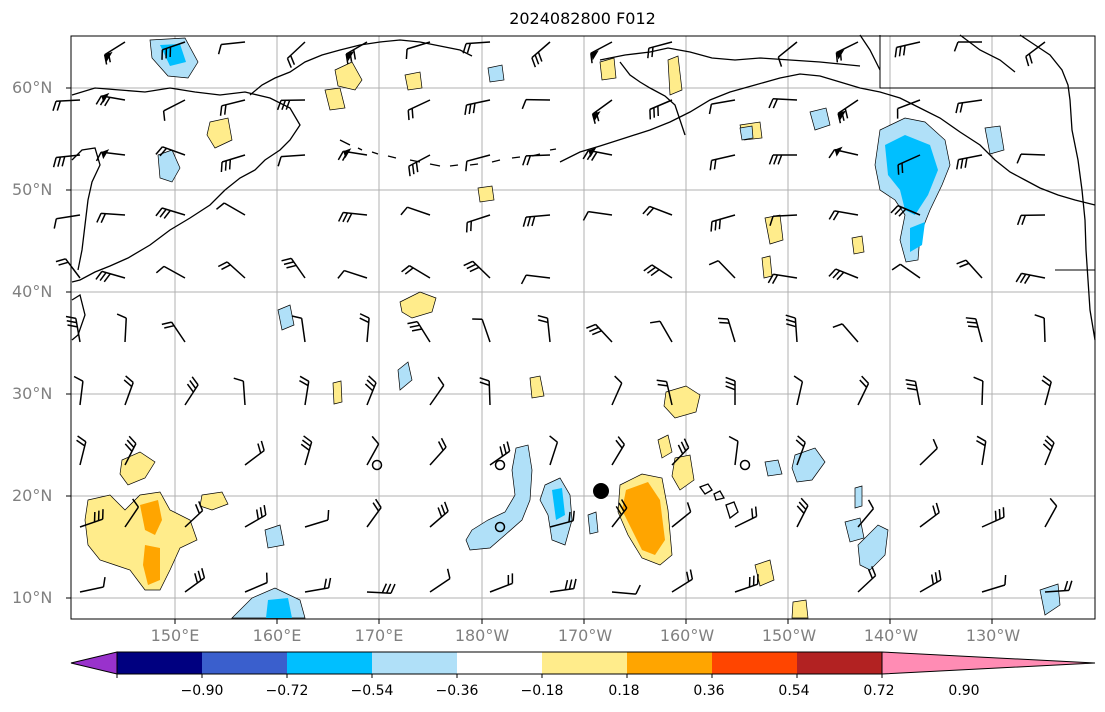  What do you see at coordinates (32, 87) in the screenshot?
I see `lat-label-60n: 60°N` at bounding box center [32, 87].